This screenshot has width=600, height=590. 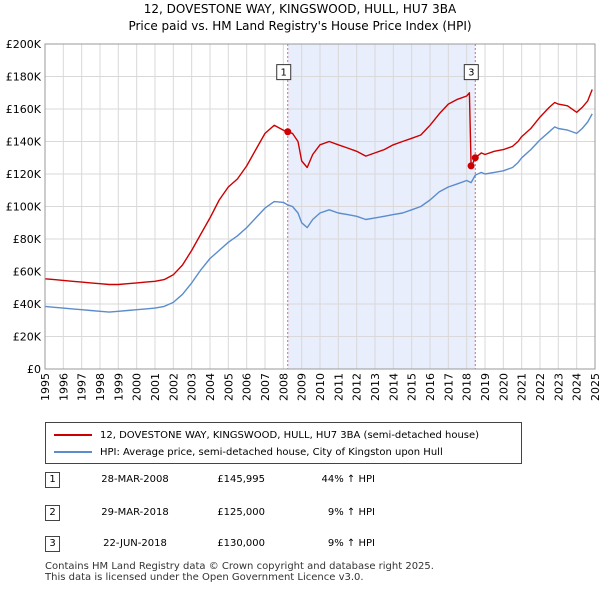 What do you see at coordinates (357, 387) in the screenshot?
I see `x-tick-label: 2012` at bounding box center [357, 387].